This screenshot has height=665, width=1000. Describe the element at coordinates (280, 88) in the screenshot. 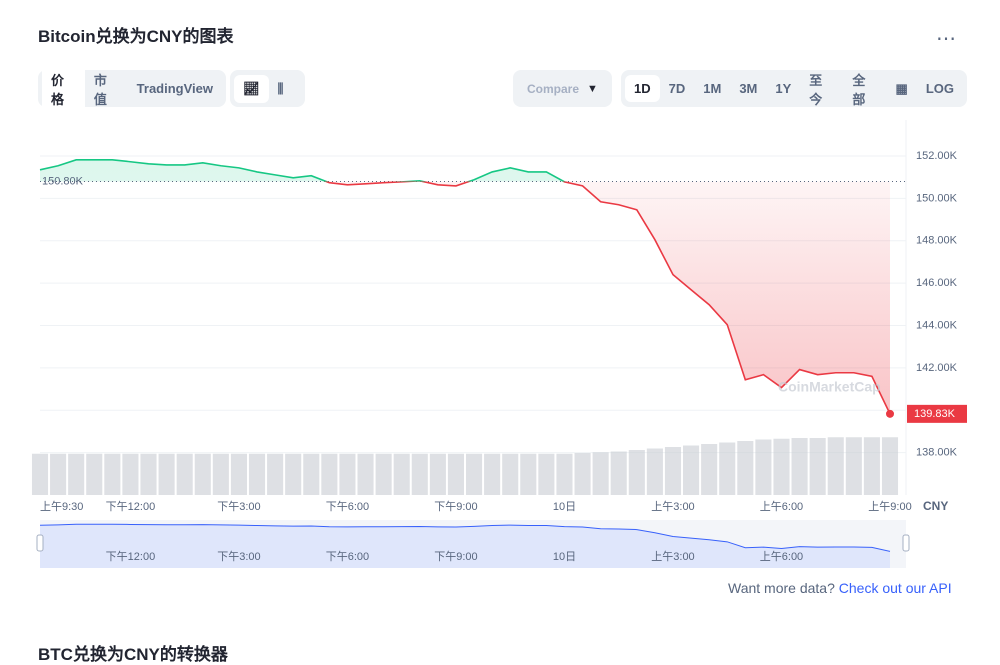

I see `candle-button: ⫼` at that location.